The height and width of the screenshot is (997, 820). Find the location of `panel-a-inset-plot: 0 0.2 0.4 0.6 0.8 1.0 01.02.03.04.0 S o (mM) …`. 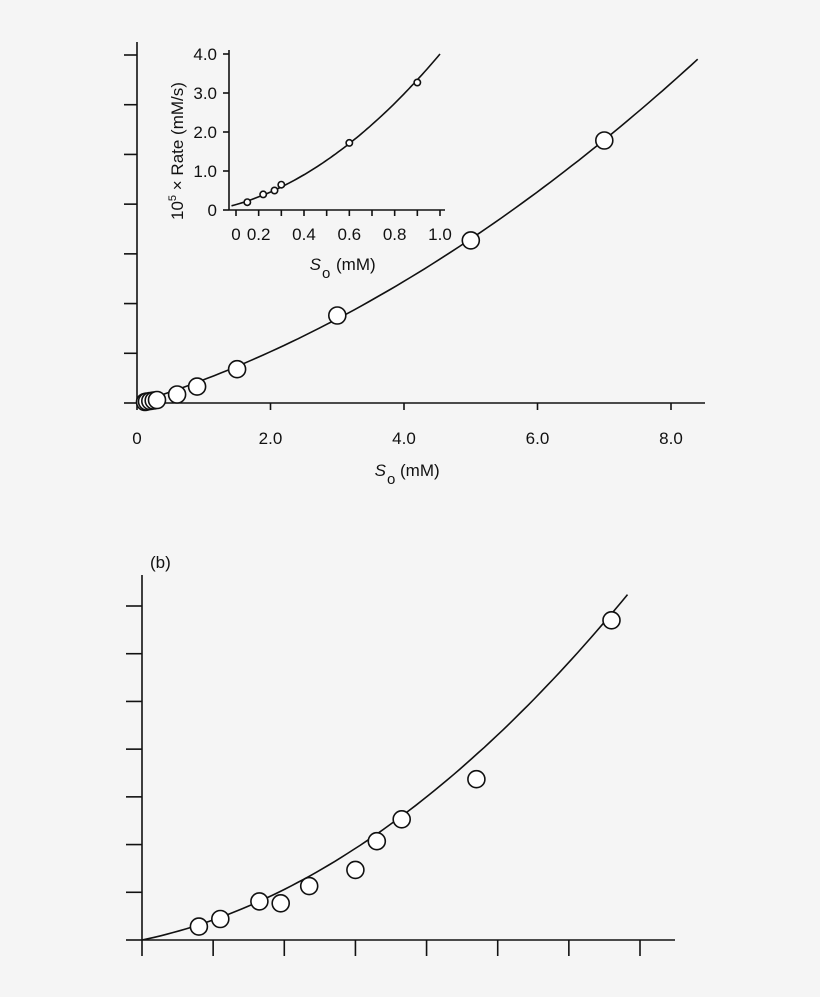

panel-a-inset-plot: 0 0.2 0.4 0.6 0.8 1.0 01.02.03.04.0 S o (mM) … is located at coordinates (309, 163).